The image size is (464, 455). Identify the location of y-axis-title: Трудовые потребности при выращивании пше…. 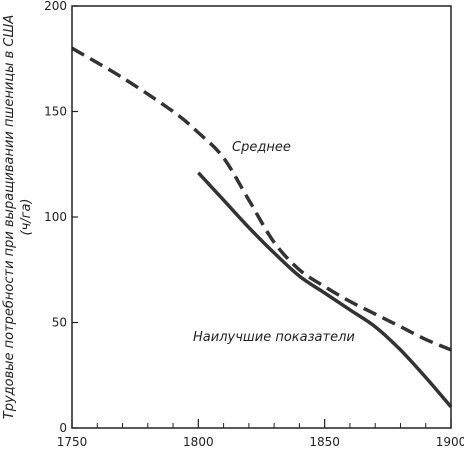
(18, 217).